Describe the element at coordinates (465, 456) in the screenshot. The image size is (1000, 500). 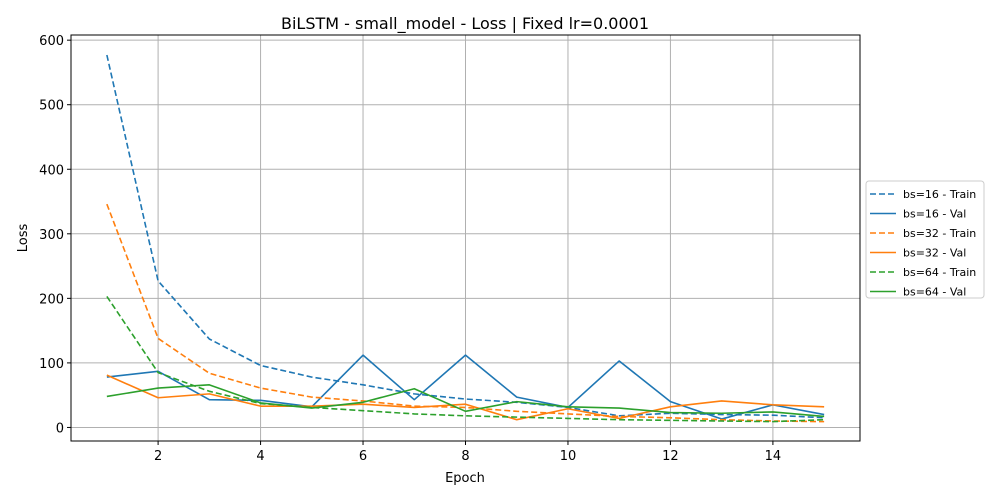
I see `x-tick-label: 8` at that location.